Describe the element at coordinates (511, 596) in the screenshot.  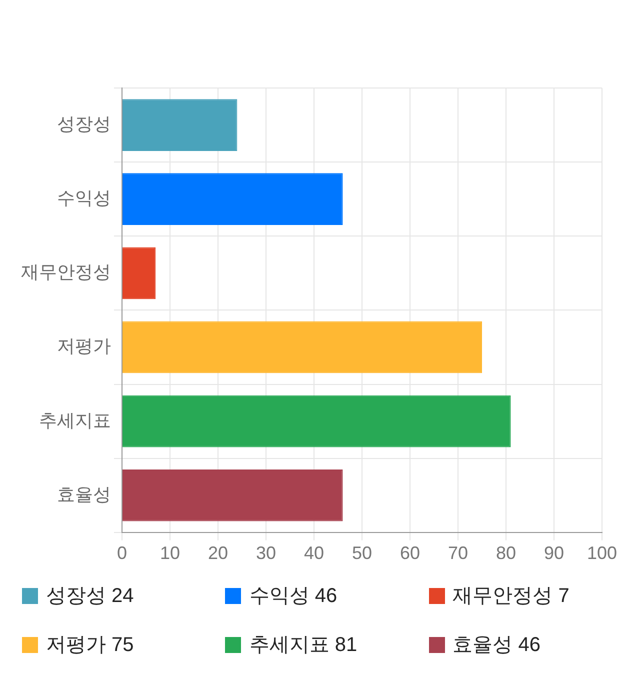
I see `text: 재무안정성 7` at that location.